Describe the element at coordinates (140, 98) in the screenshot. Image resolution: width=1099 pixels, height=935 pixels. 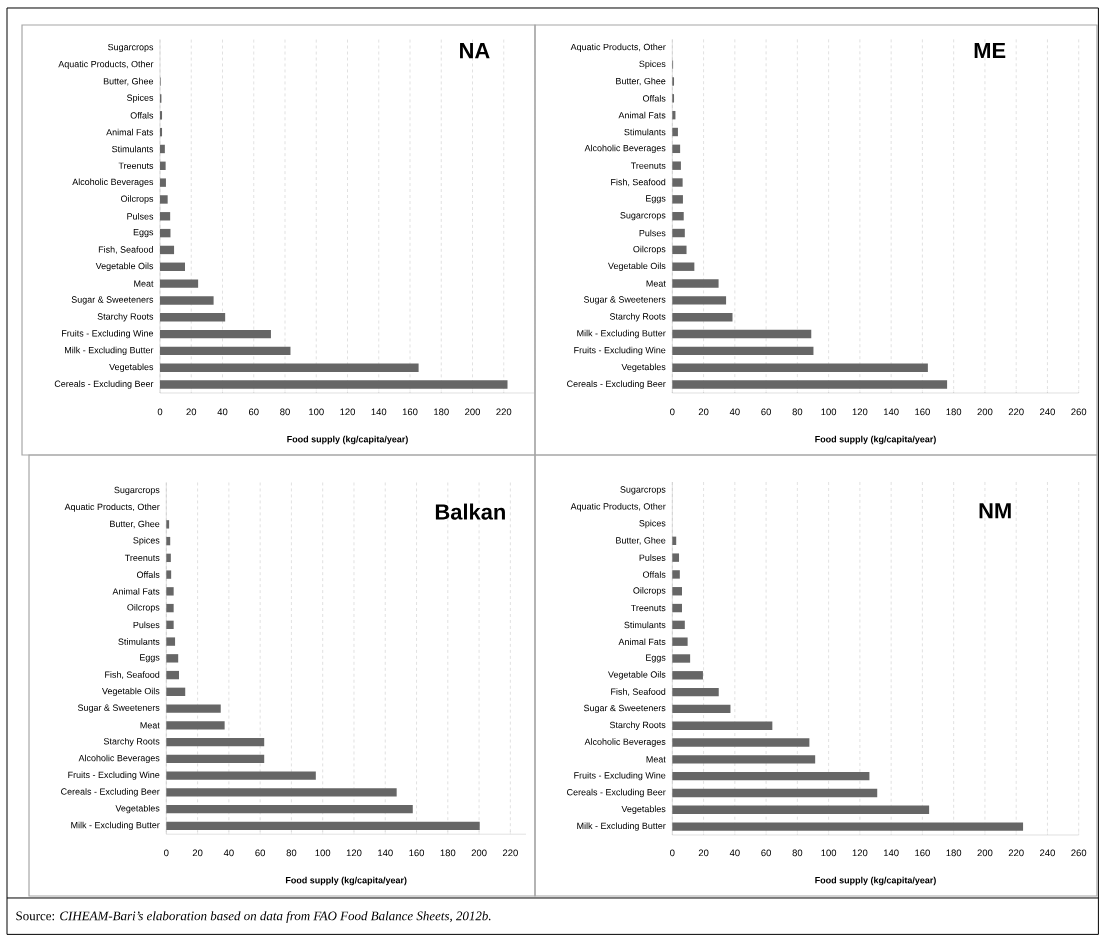
I see `y-tick-label: Spices` at that location.